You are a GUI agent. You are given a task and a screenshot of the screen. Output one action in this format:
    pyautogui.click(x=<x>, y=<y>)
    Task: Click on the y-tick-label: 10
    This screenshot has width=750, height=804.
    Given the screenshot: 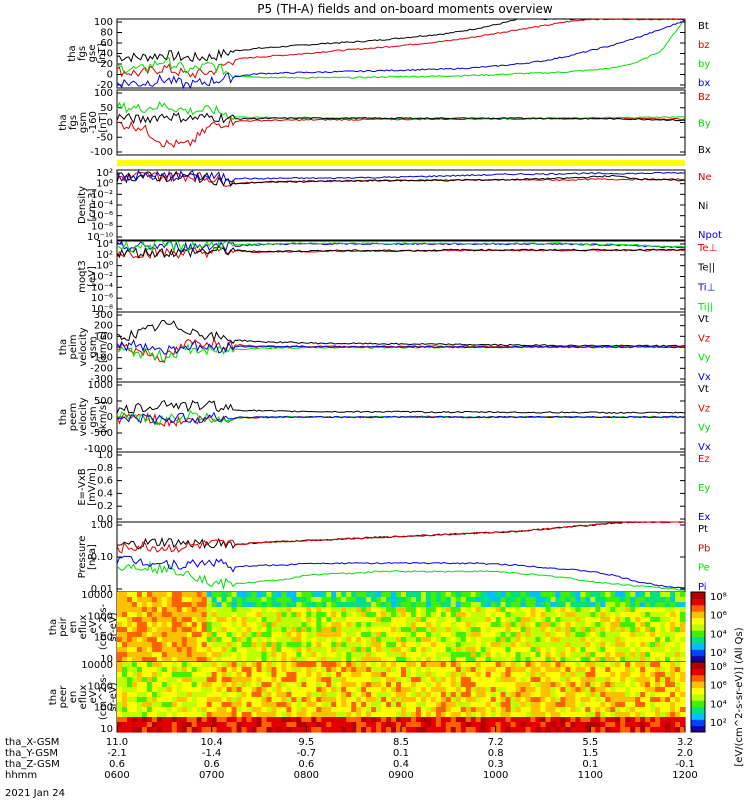 What is the action you would take?
    pyautogui.click(x=106, y=659)
    